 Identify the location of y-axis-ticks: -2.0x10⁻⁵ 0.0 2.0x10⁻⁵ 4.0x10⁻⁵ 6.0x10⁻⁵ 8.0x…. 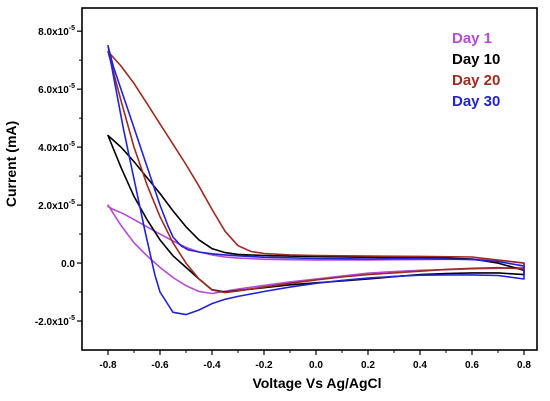
(58, 176).